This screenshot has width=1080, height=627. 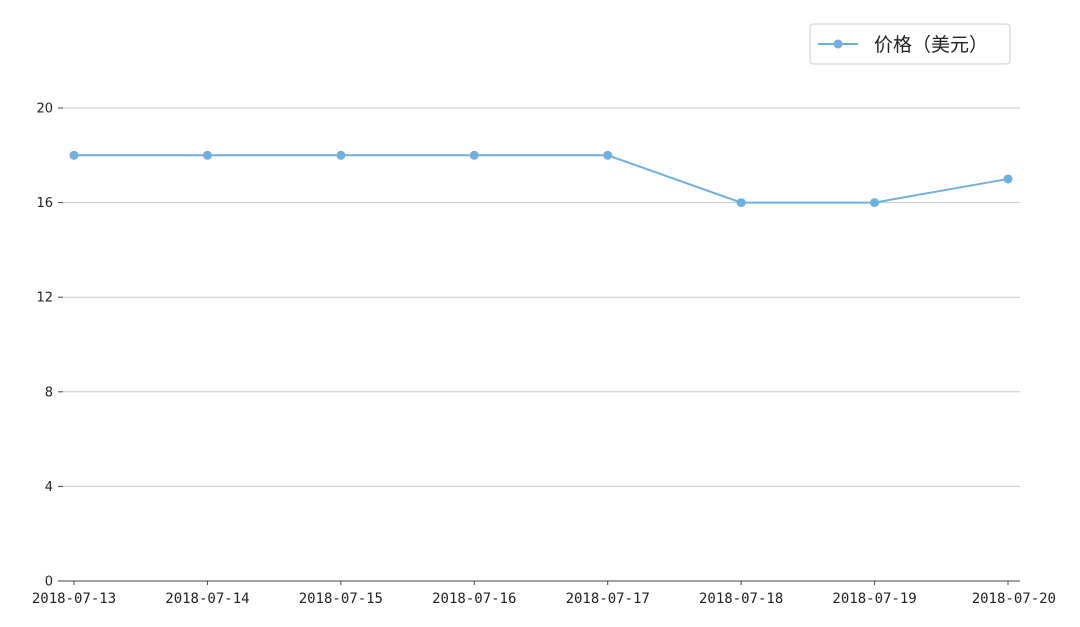 What do you see at coordinates (207, 599) in the screenshot?
I see `x-tick-label: 2018-07-14` at bounding box center [207, 599].